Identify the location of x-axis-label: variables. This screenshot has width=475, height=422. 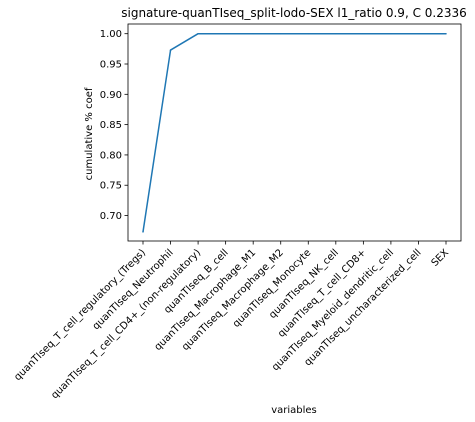
(294, 410).